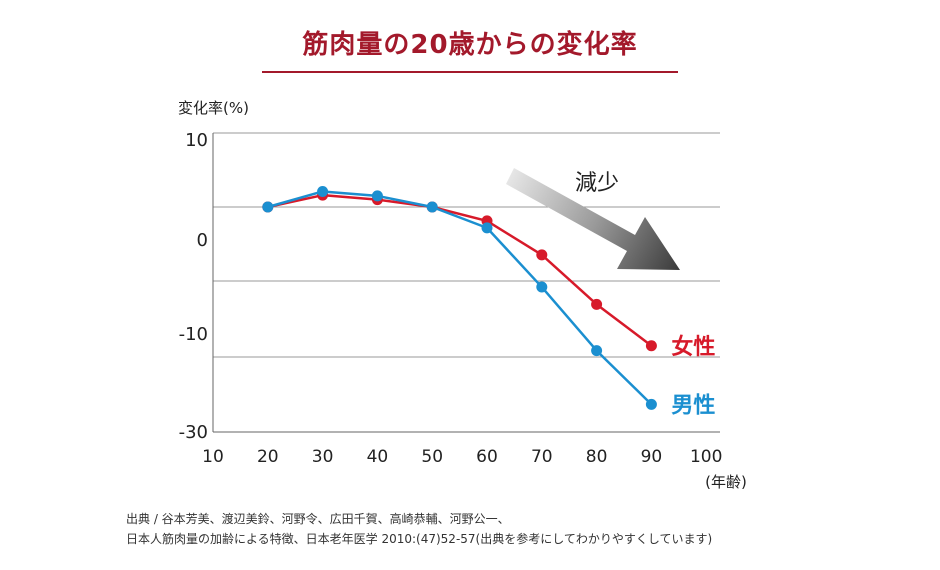  Describe the element at coordinates (432, 457) in the screenshot. I see `x-tick-label: 50` at that location.